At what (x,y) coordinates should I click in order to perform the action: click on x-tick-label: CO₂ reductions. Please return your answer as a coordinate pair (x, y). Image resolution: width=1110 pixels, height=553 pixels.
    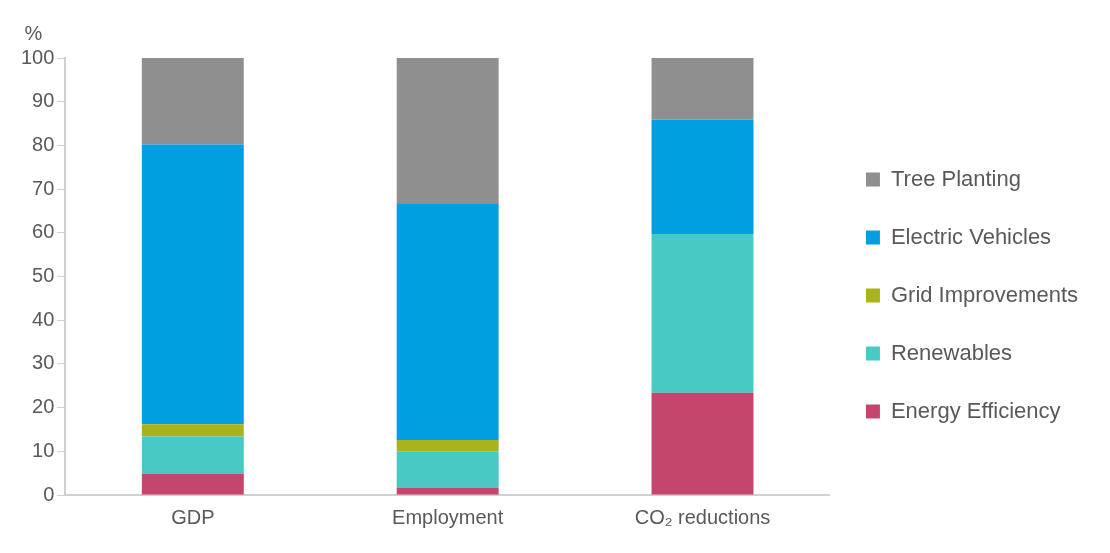
    Looking at the image, I should click on (702, 516).